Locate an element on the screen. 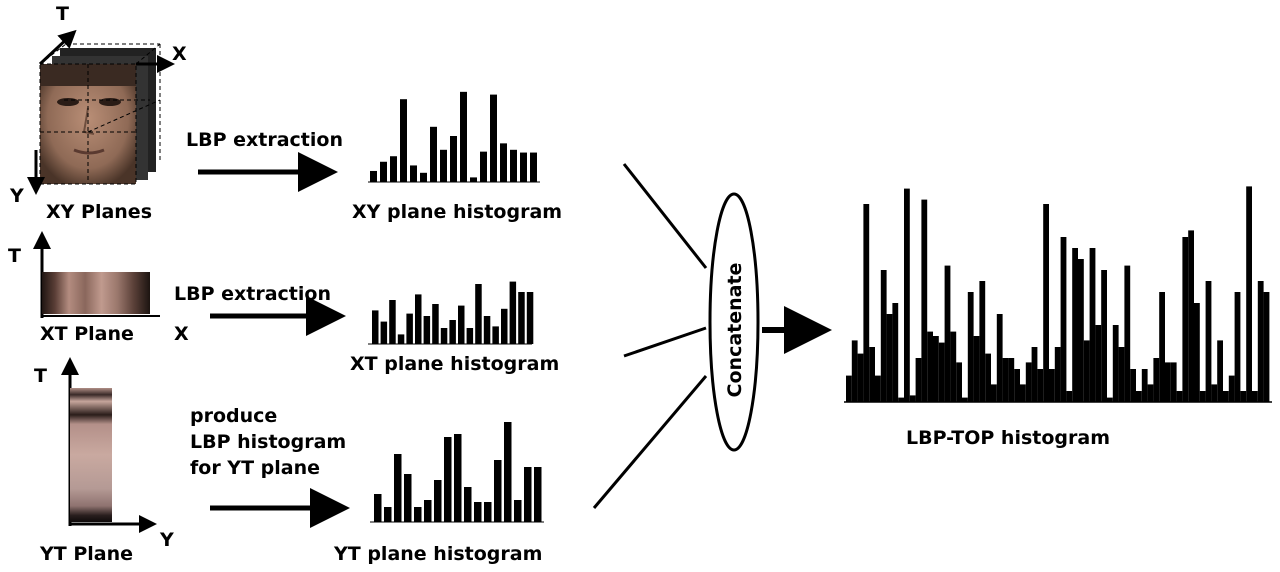 This screenshot has width=1280, height=572. yt-step-label-line-1: produce is located at coordinates (233, 416).